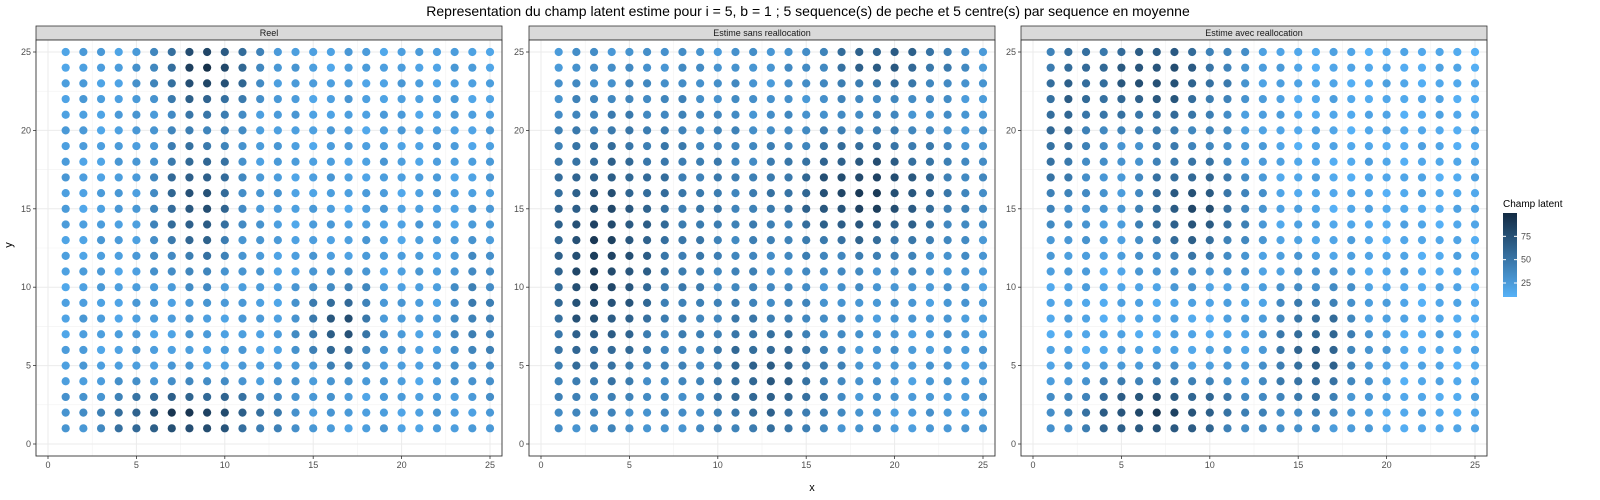 The height and width of the screenshot is (500, 1600). Describe the element at coordinates (402, 465) in the screenshot. I see `x-tick-label: 20` at that location.